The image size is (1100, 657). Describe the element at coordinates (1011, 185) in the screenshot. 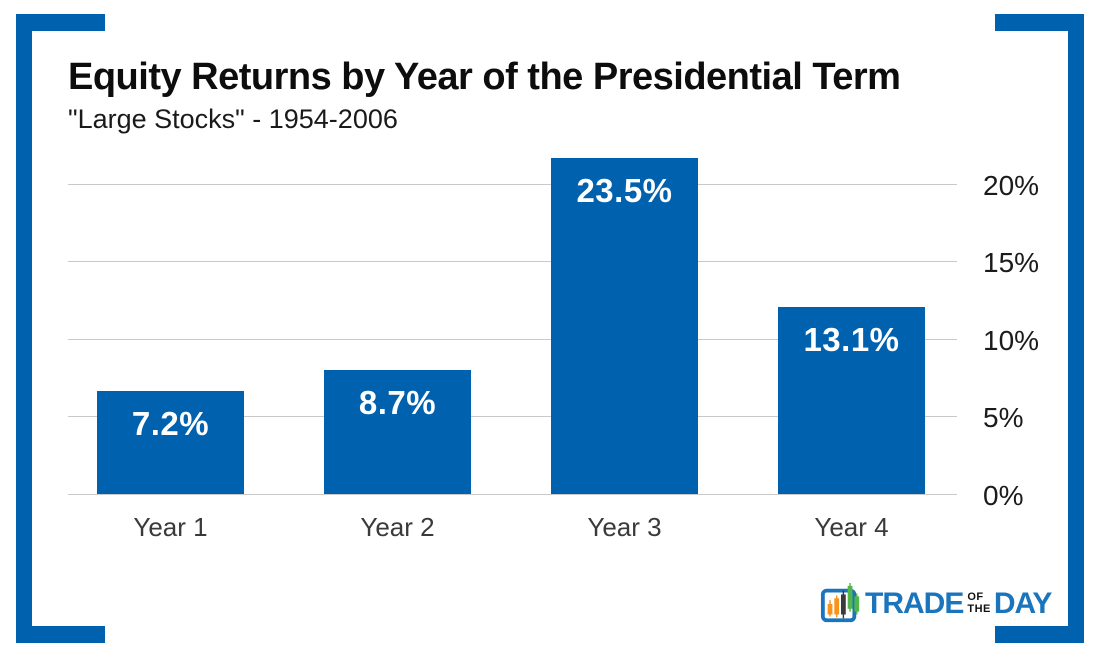

I see `y-axis-tick-20pct: 20%` at that location.